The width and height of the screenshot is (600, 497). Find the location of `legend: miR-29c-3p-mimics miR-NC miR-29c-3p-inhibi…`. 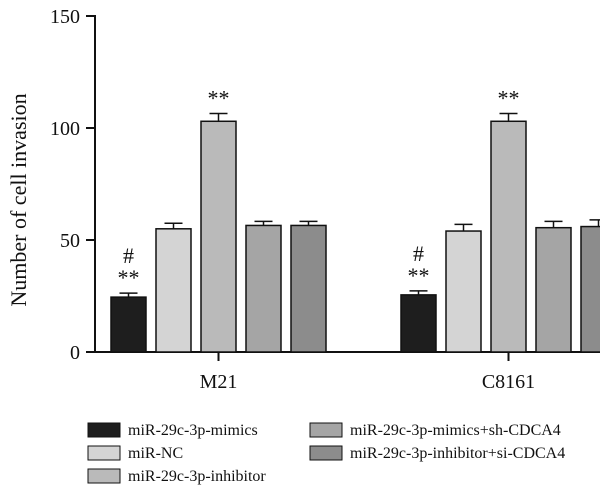

legend: miR-29c-3p-mimics miR-NC miR-29c-3p-inhibi… is located at coordinates (326, 453).